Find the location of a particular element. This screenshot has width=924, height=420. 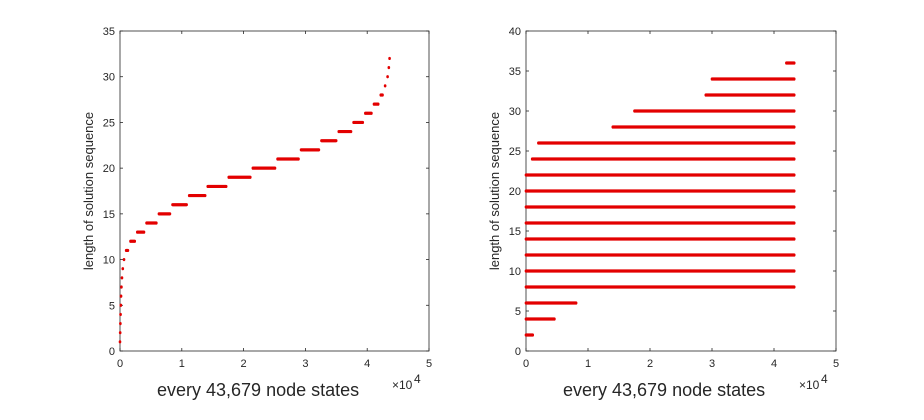

left-y-tick-label: 35 is located at coordinates (109, 32).